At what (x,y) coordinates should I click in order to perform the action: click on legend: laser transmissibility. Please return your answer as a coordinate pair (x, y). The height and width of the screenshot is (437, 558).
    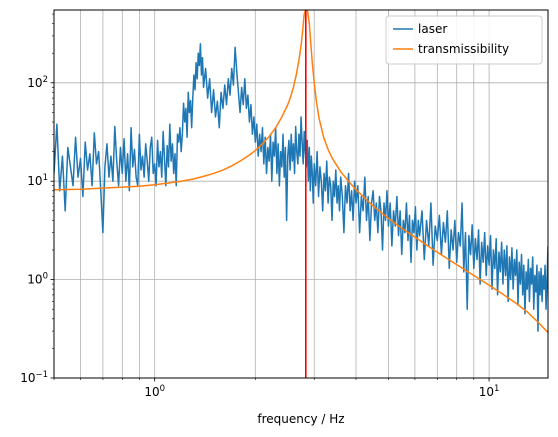
    Looking at the image, I should click on (464, 40).